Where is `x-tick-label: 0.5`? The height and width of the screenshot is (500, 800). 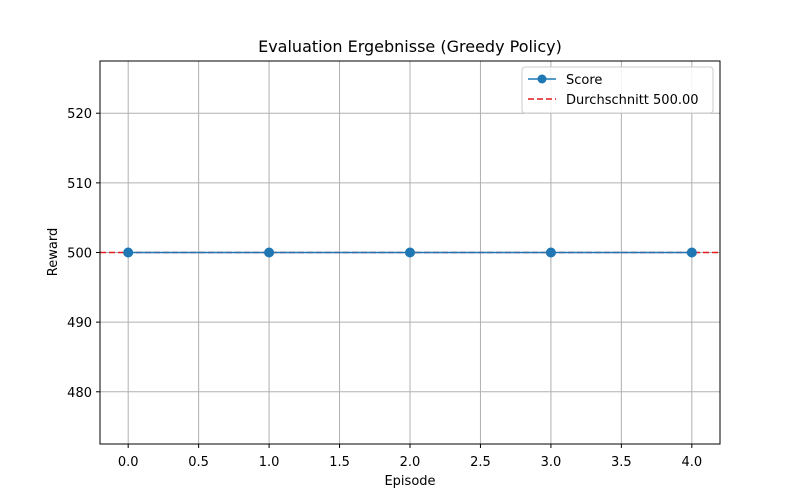 x-tick-label: 0.5 is located at coordinates (198, 462).